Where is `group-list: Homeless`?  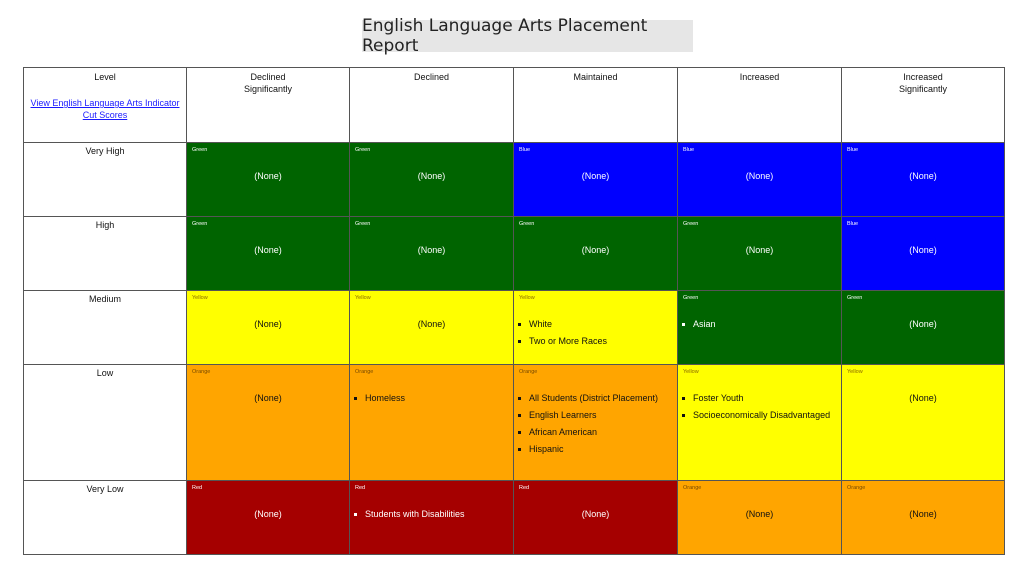 group-list: Homeless is located at coordinates (431, 398).